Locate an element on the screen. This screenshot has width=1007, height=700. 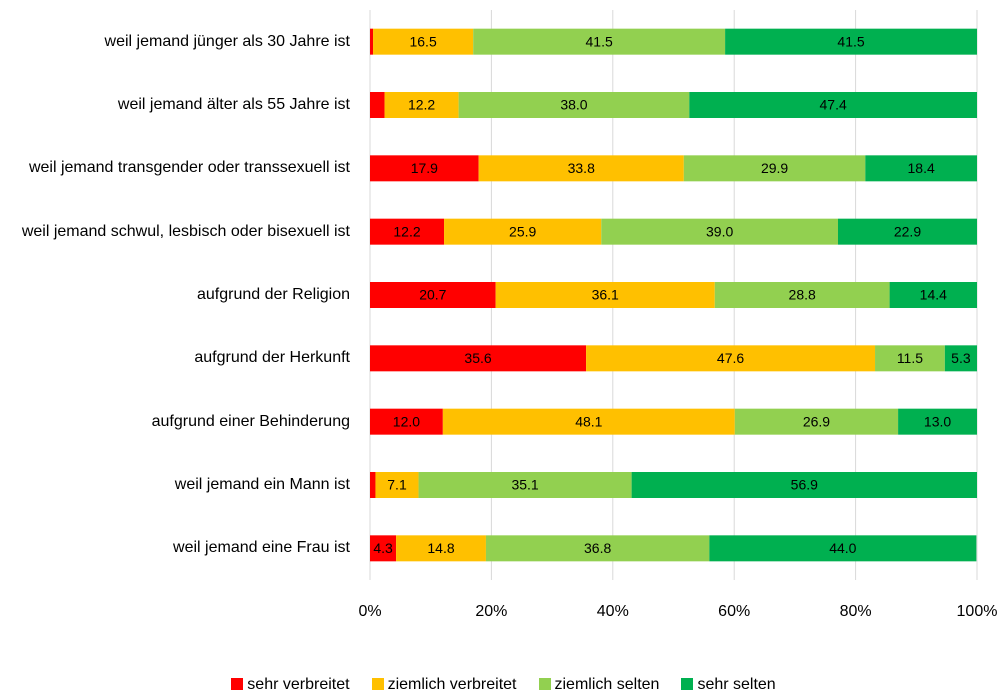
category-text: aufgrund der Religion is located at coordinates (273, 294).